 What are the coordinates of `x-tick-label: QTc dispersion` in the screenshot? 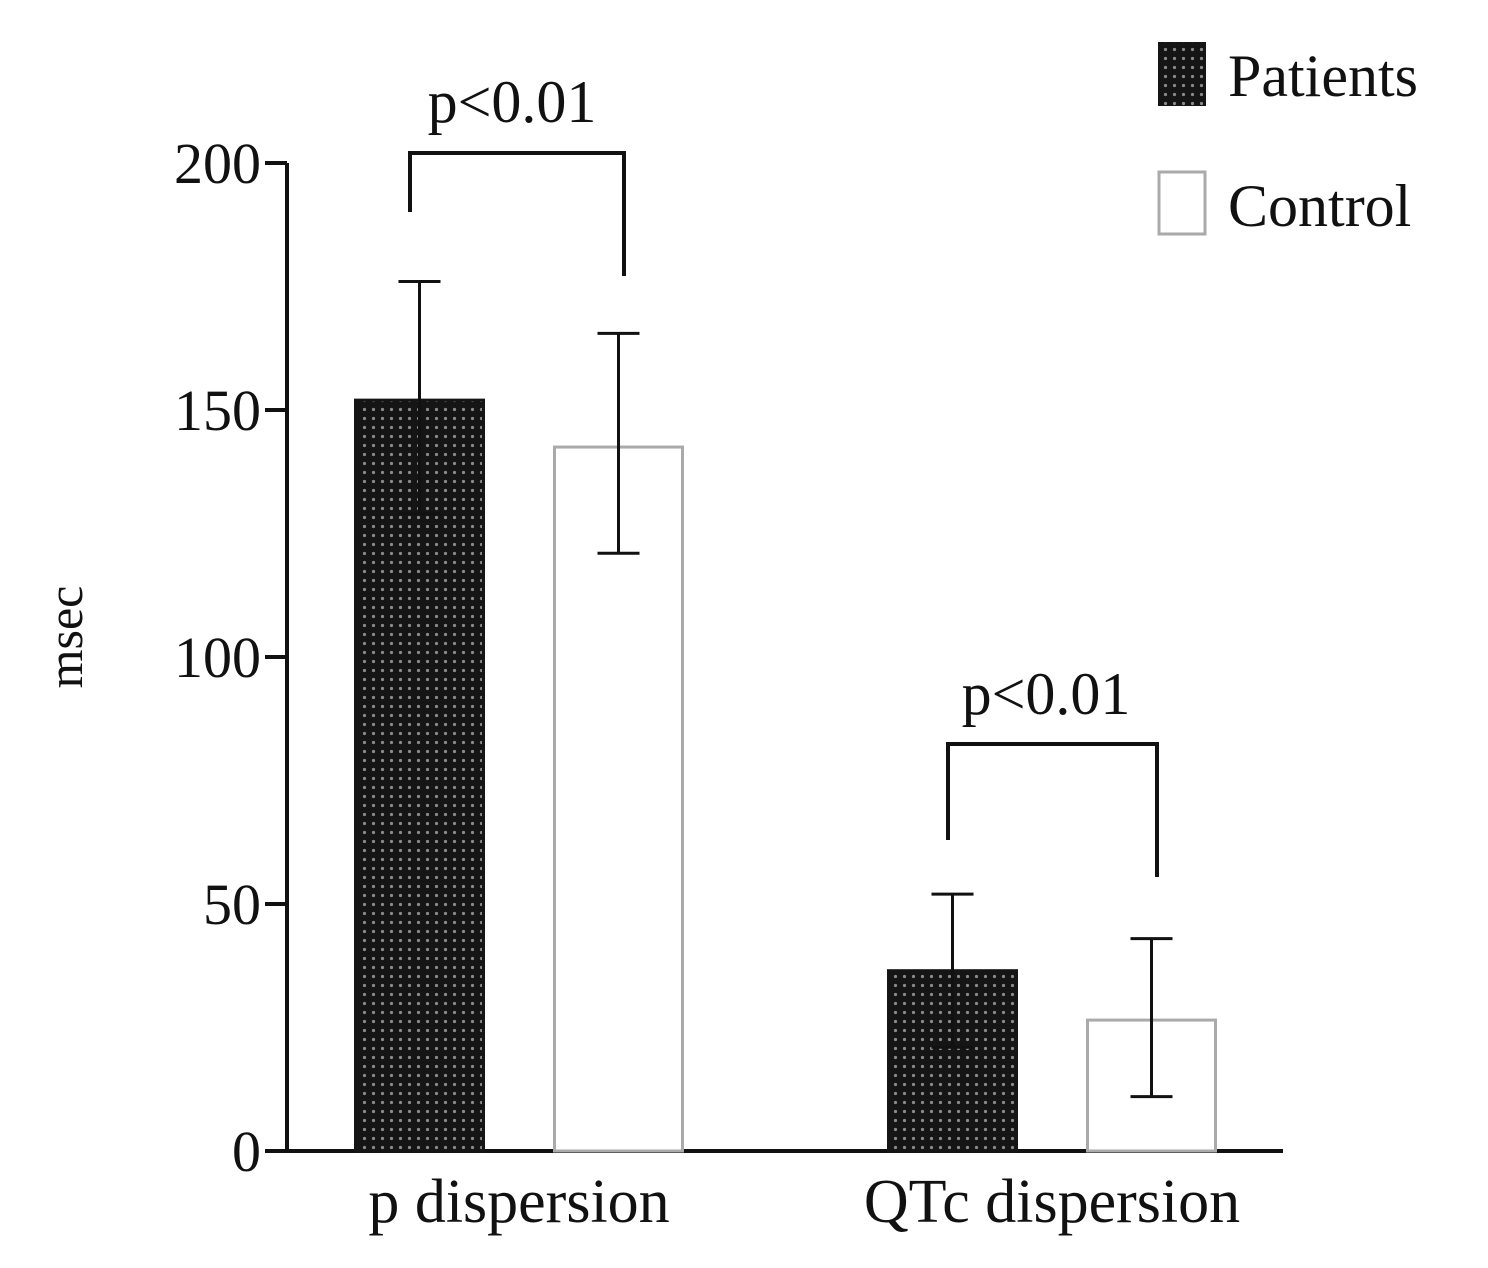 It's located at (1052, 1202).